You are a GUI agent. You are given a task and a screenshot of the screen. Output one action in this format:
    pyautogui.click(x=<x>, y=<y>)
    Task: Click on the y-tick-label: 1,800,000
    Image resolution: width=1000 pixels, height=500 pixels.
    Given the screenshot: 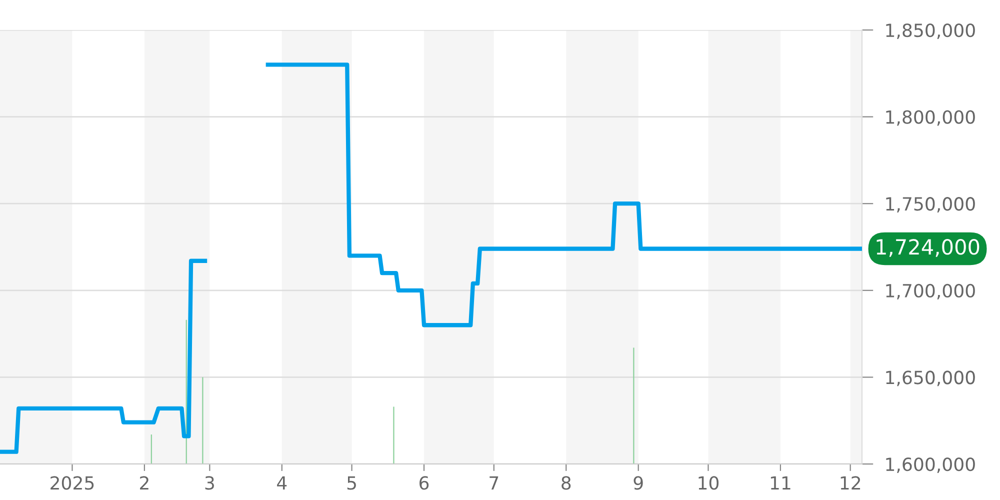 What is the action you would take?
    pyautogui.click(x=930, y=118)
    